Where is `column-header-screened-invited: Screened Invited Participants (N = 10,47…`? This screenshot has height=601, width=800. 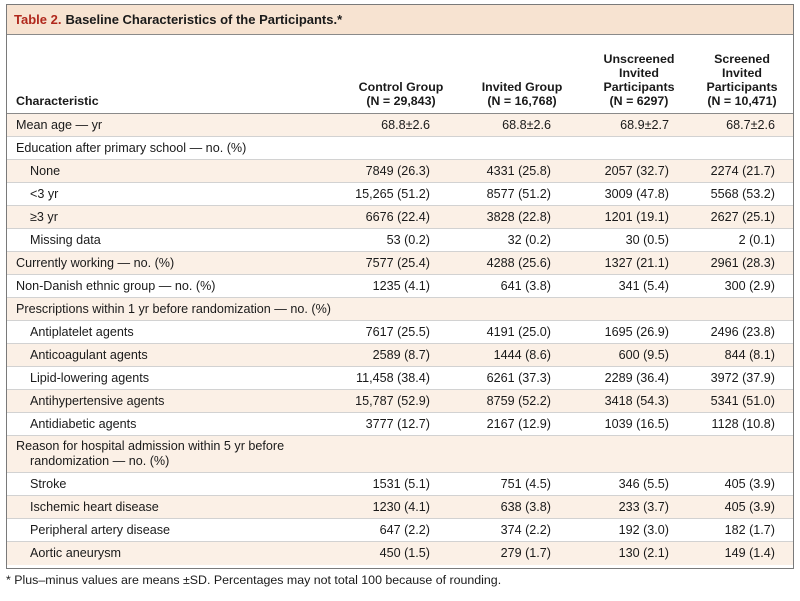 column-header-screened-invited: Screened Invited Participants (N = 10,47… is located at coordinates (742, 80).